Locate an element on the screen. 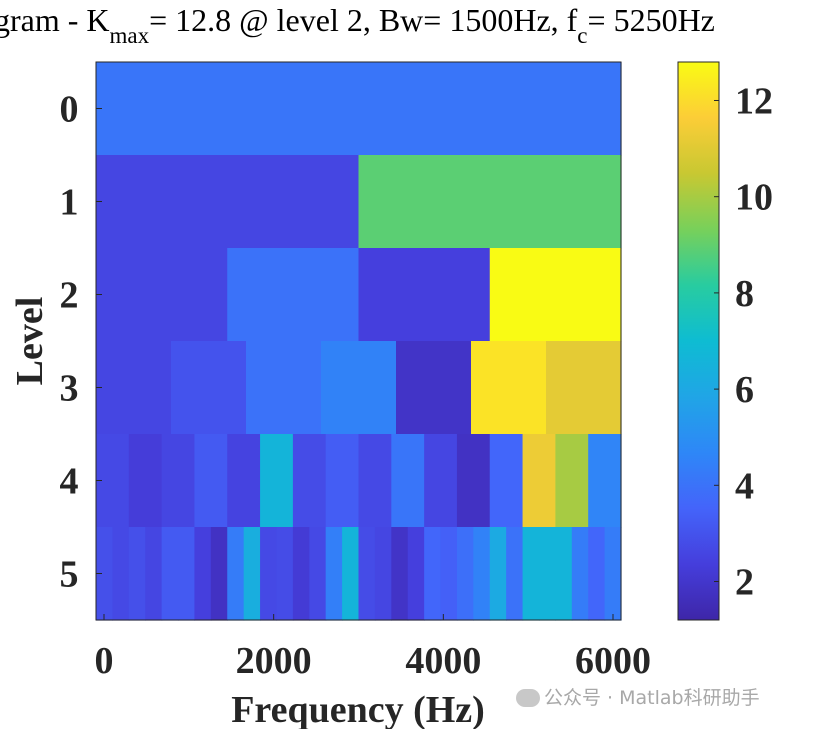  heatmap-cell-level2-band3 is located at coordinates (555, 295).